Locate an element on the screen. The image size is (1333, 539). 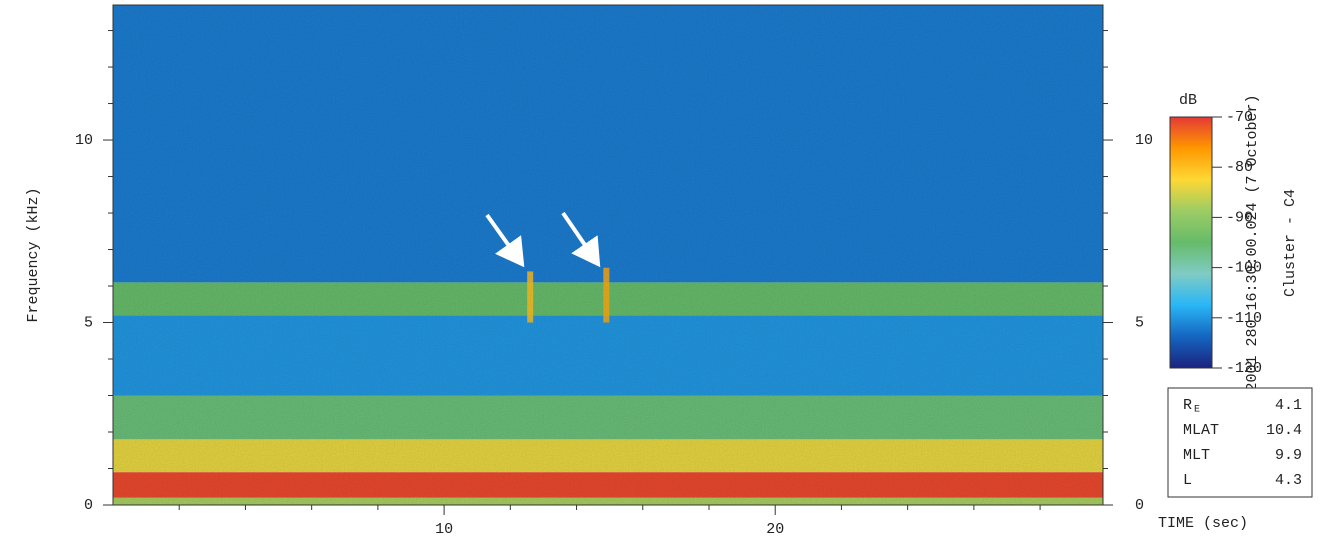
colorbar-tick-label: -90 is located at coordinates (1239, 217).